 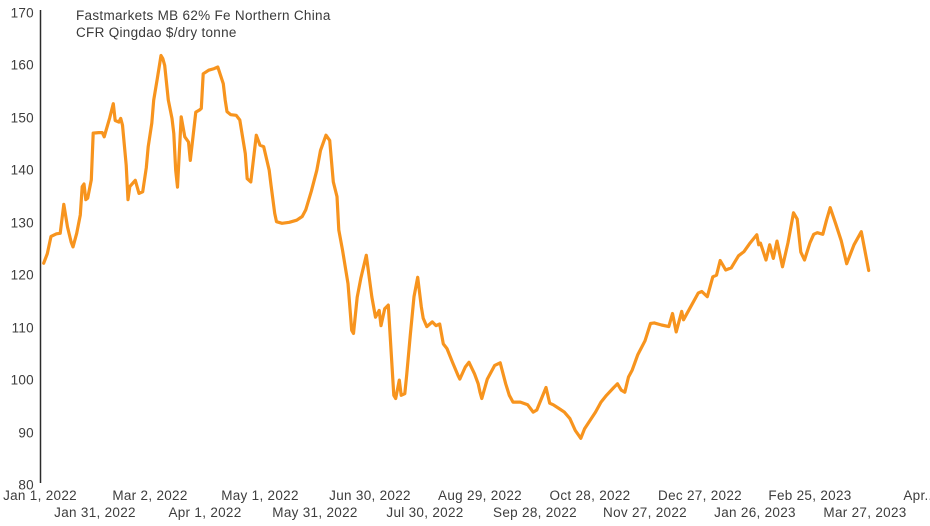 What do you see at coordinates (26, 485) in the screenshot?
I see `y-tick-label: 80` at bounding box center [26, 485].